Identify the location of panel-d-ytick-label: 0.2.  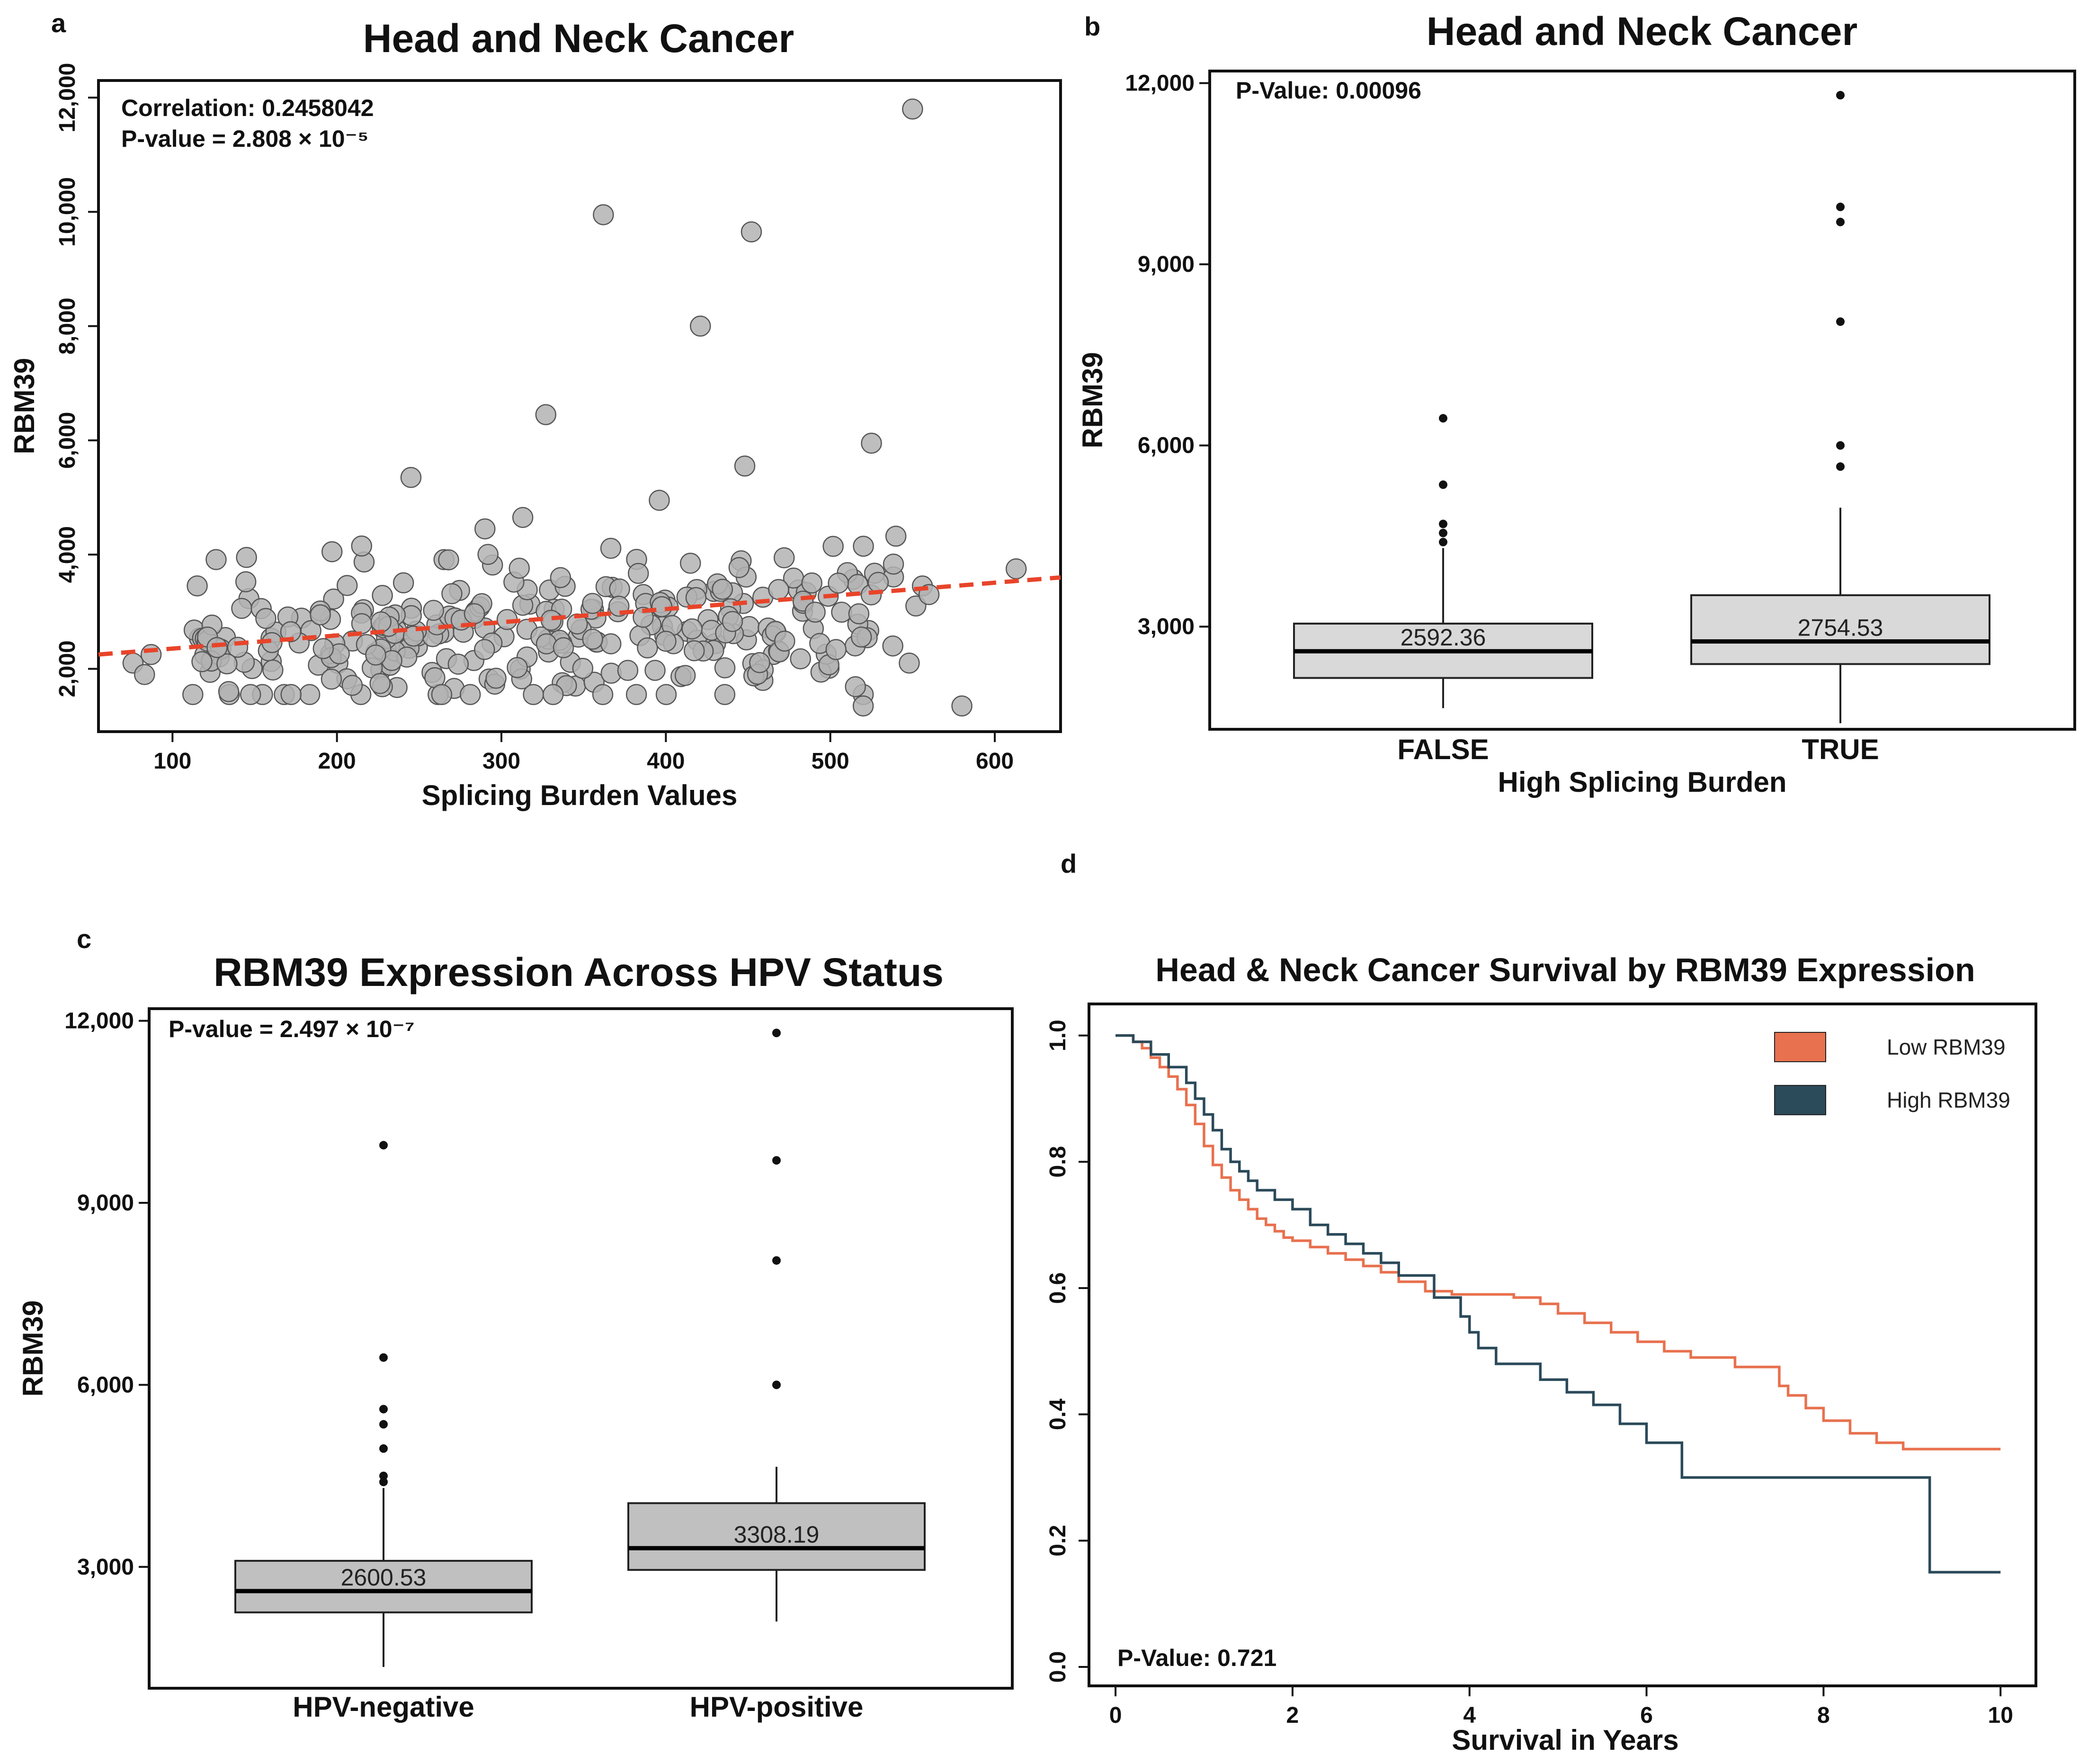
(1058, 1541).